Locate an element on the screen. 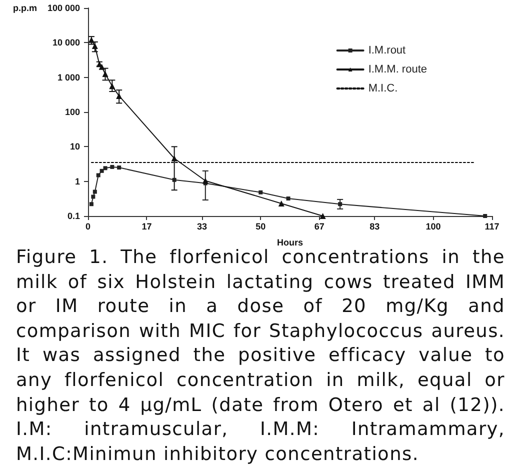 This screenshot has width=513, height=470. x-tick-label: 117 is located at coordinates (492, 227).